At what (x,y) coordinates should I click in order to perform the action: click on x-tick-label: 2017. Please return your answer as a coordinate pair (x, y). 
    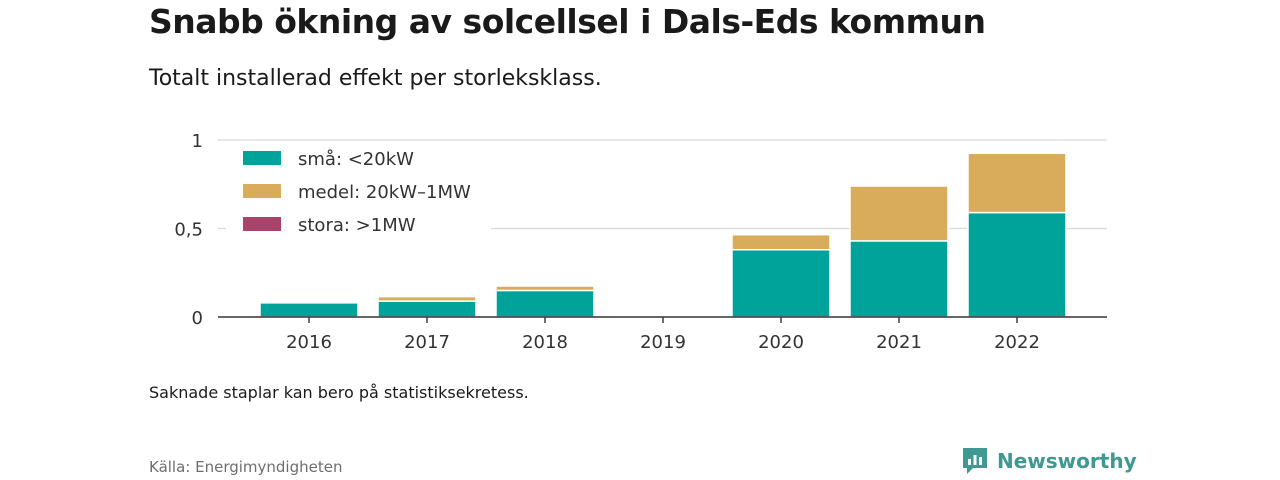
    Looking at the image, I should click on (427, 342).